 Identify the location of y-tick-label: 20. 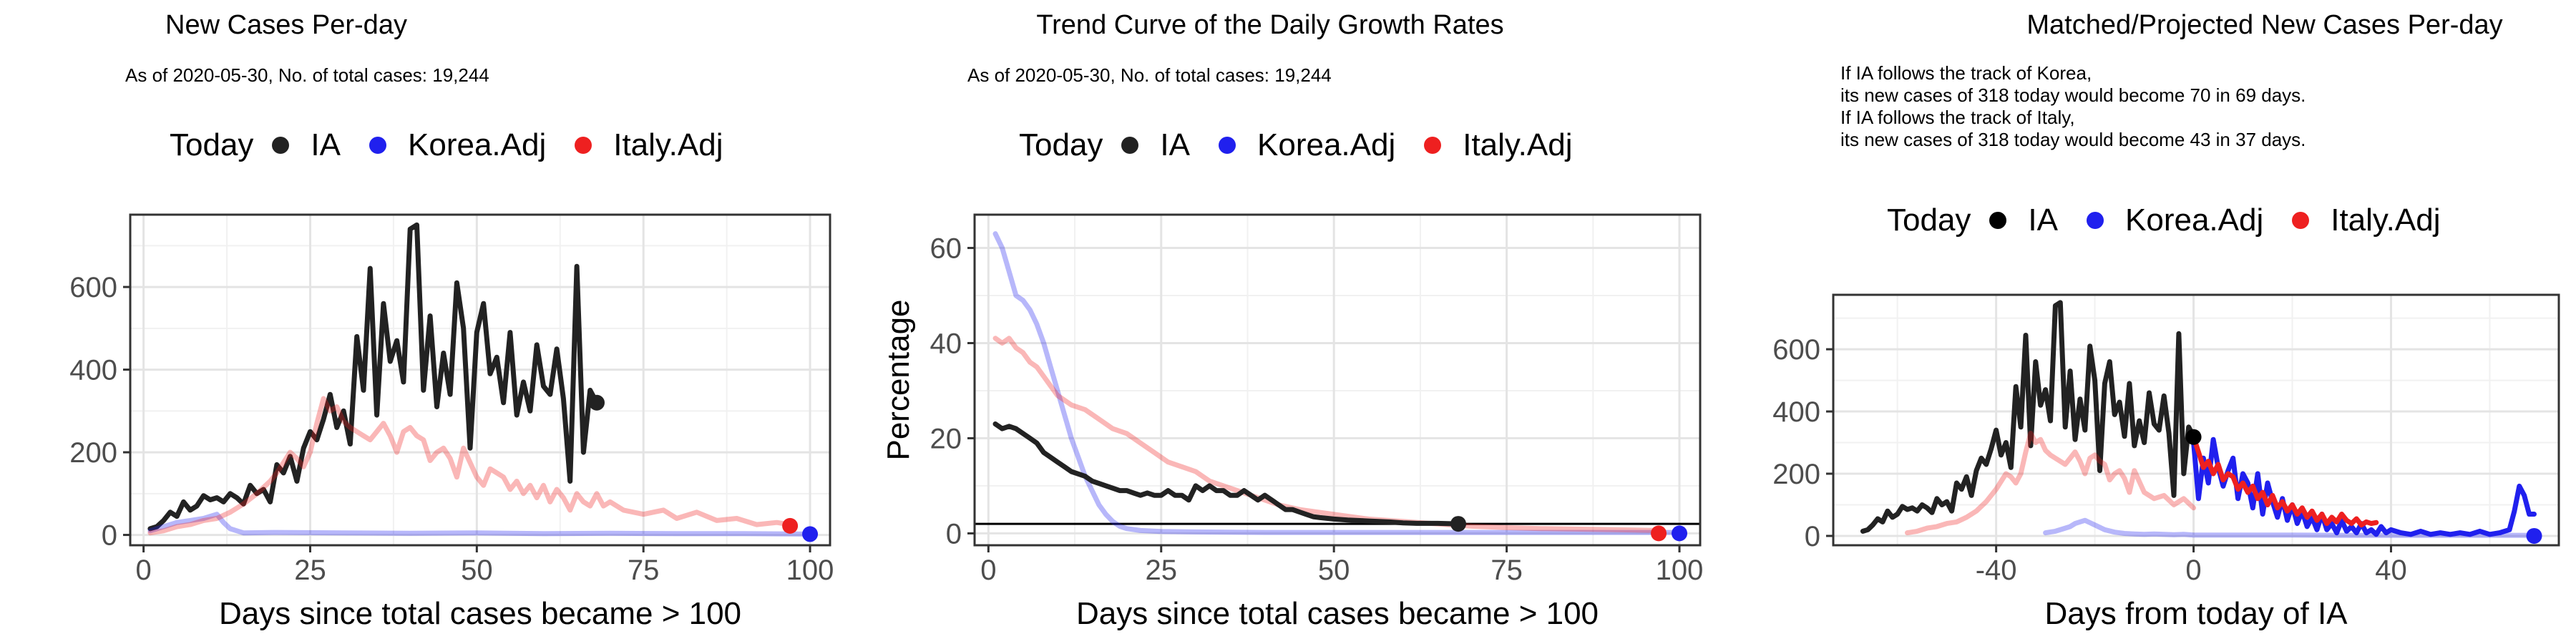
(946, 438).